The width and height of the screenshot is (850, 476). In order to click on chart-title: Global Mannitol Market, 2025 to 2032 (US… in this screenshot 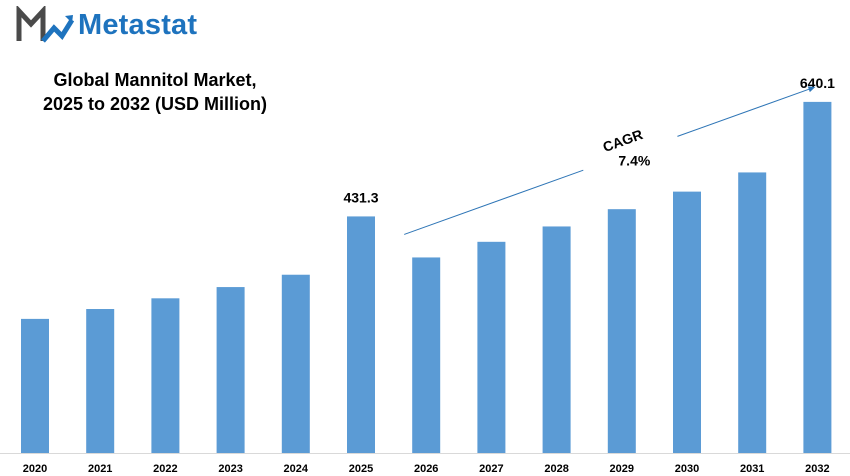, I will do `click(155, 92)`.